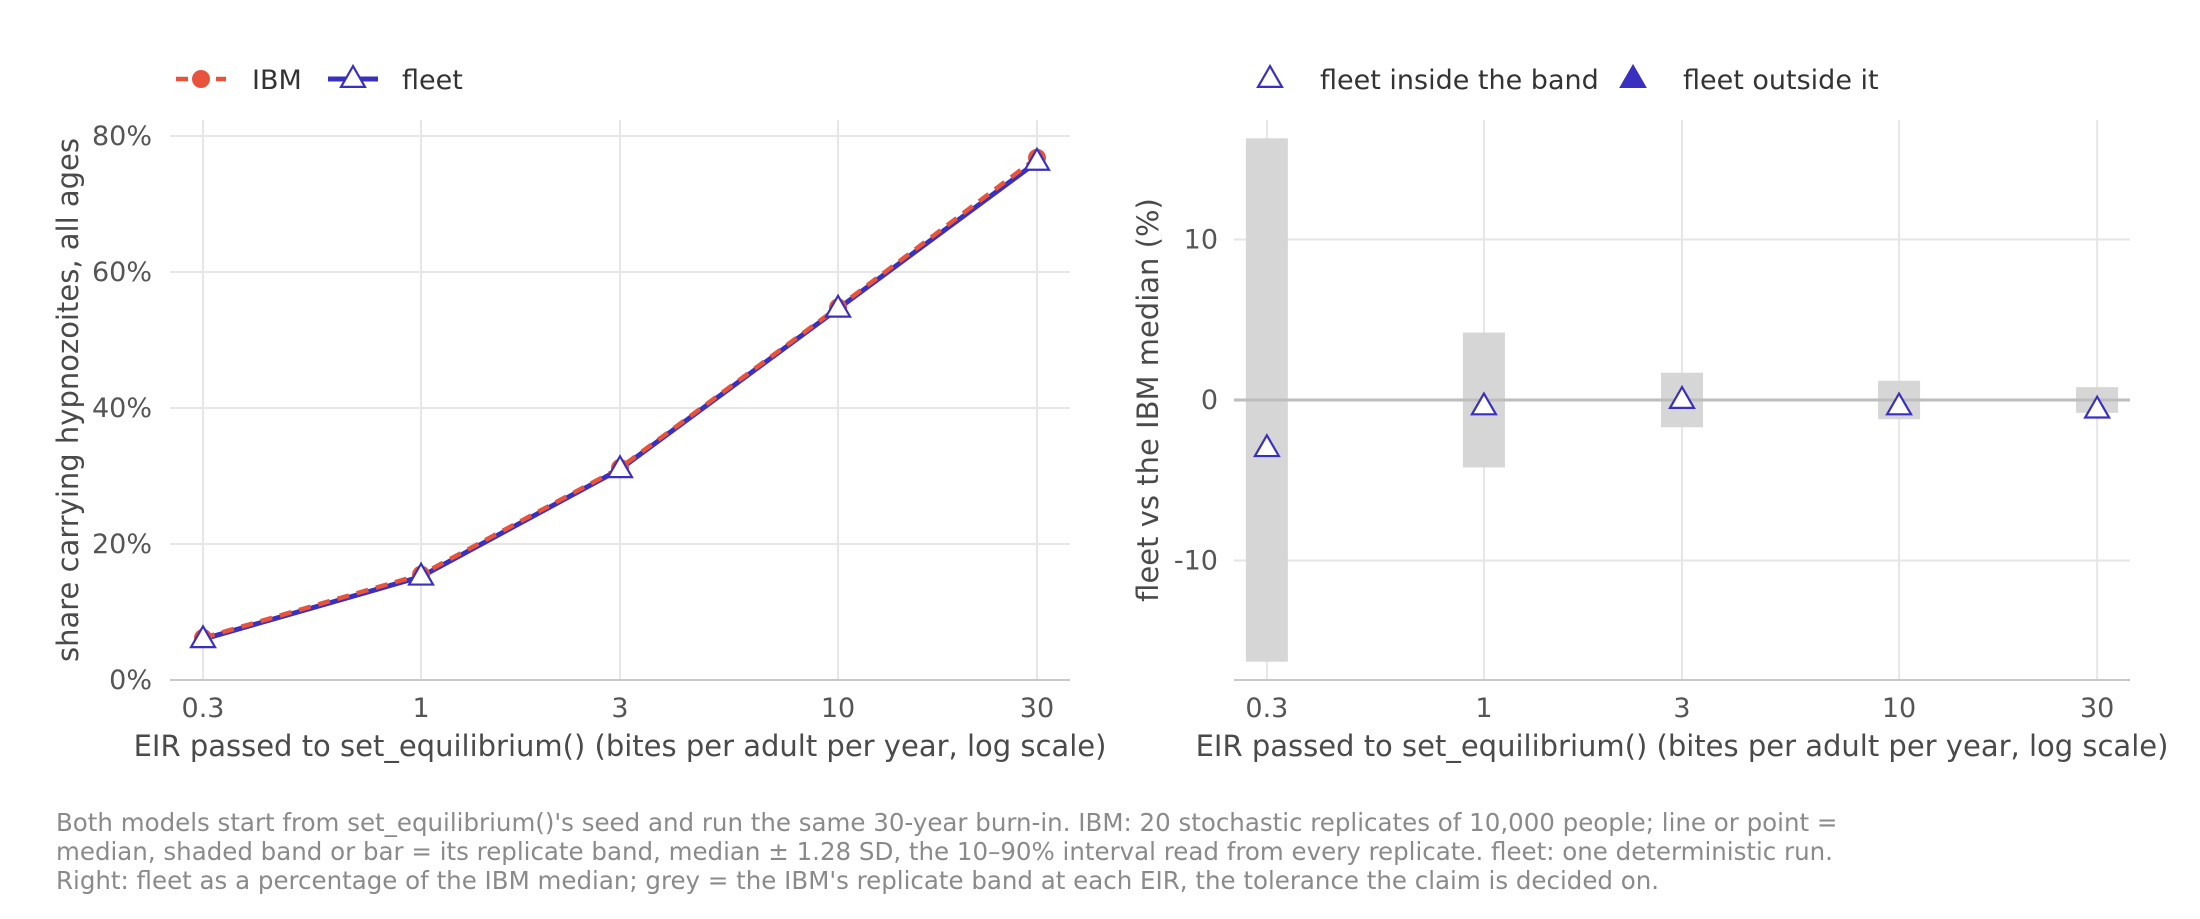 The image size is (2200, 919). What do you see at coordinates (1270, 75) in the screenshot?
I see `legend-inside-band-marker` at bounding box center [1270, 75].